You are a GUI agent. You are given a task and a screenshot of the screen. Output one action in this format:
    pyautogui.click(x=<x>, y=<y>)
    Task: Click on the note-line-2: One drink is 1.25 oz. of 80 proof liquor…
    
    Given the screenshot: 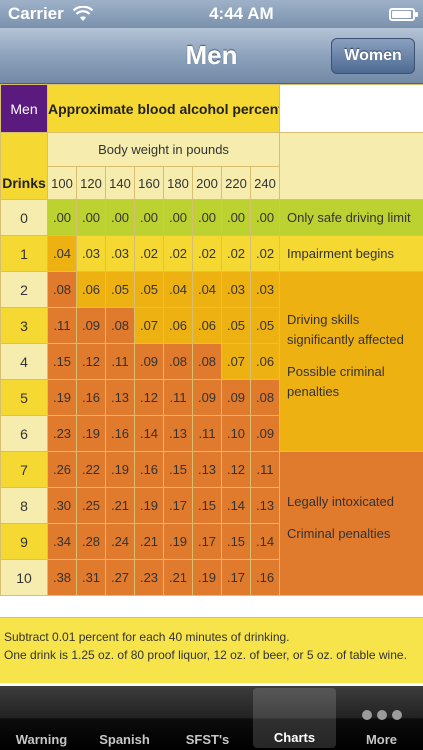 What is the action you would take?
    pyautogui.click(x=205, y=655)
    